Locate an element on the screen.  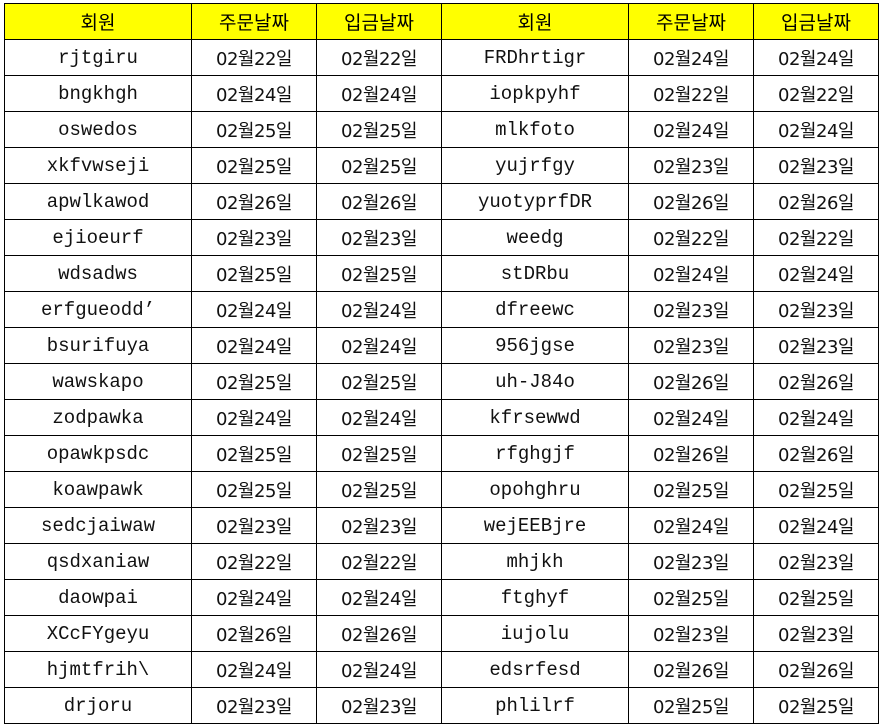
member-cell: uh-J84o is located at coordinates (535, 381).